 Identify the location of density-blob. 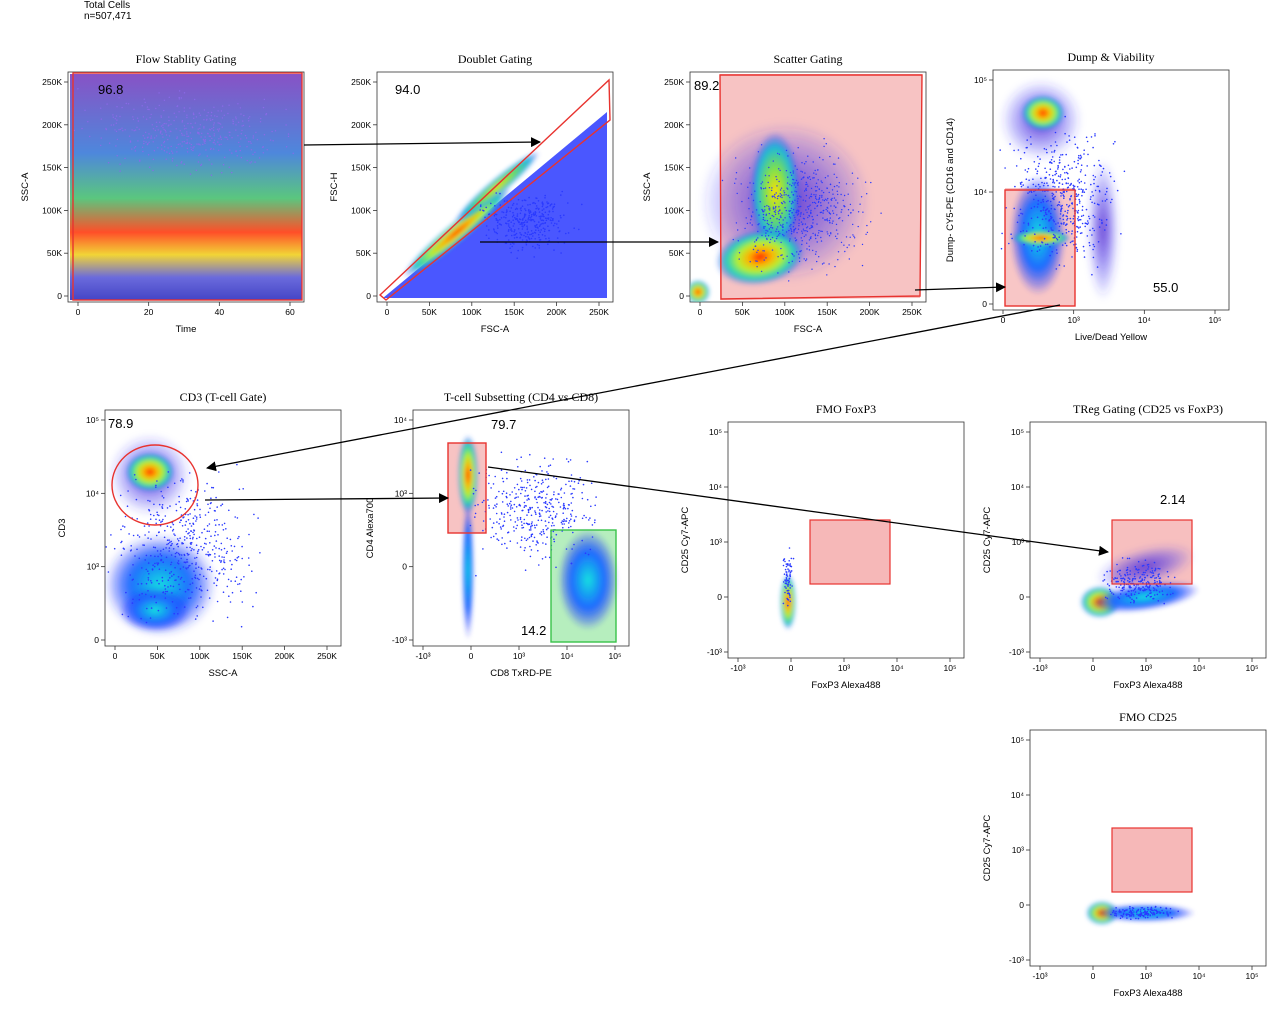
(1145, 597).